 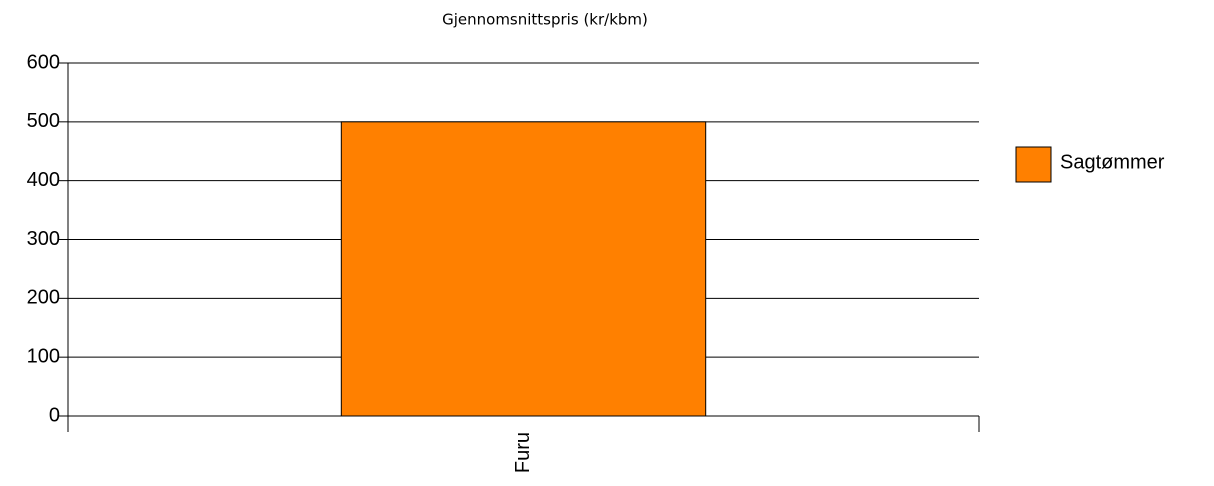 I want to click on chart-title: Gjennomsnittspris (kr/kbm), so click(x=545, y=20).